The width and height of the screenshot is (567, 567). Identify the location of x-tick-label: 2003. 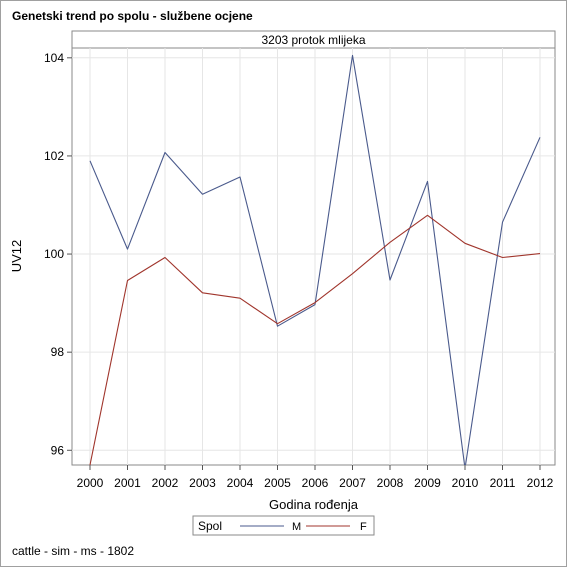
(202, 483).